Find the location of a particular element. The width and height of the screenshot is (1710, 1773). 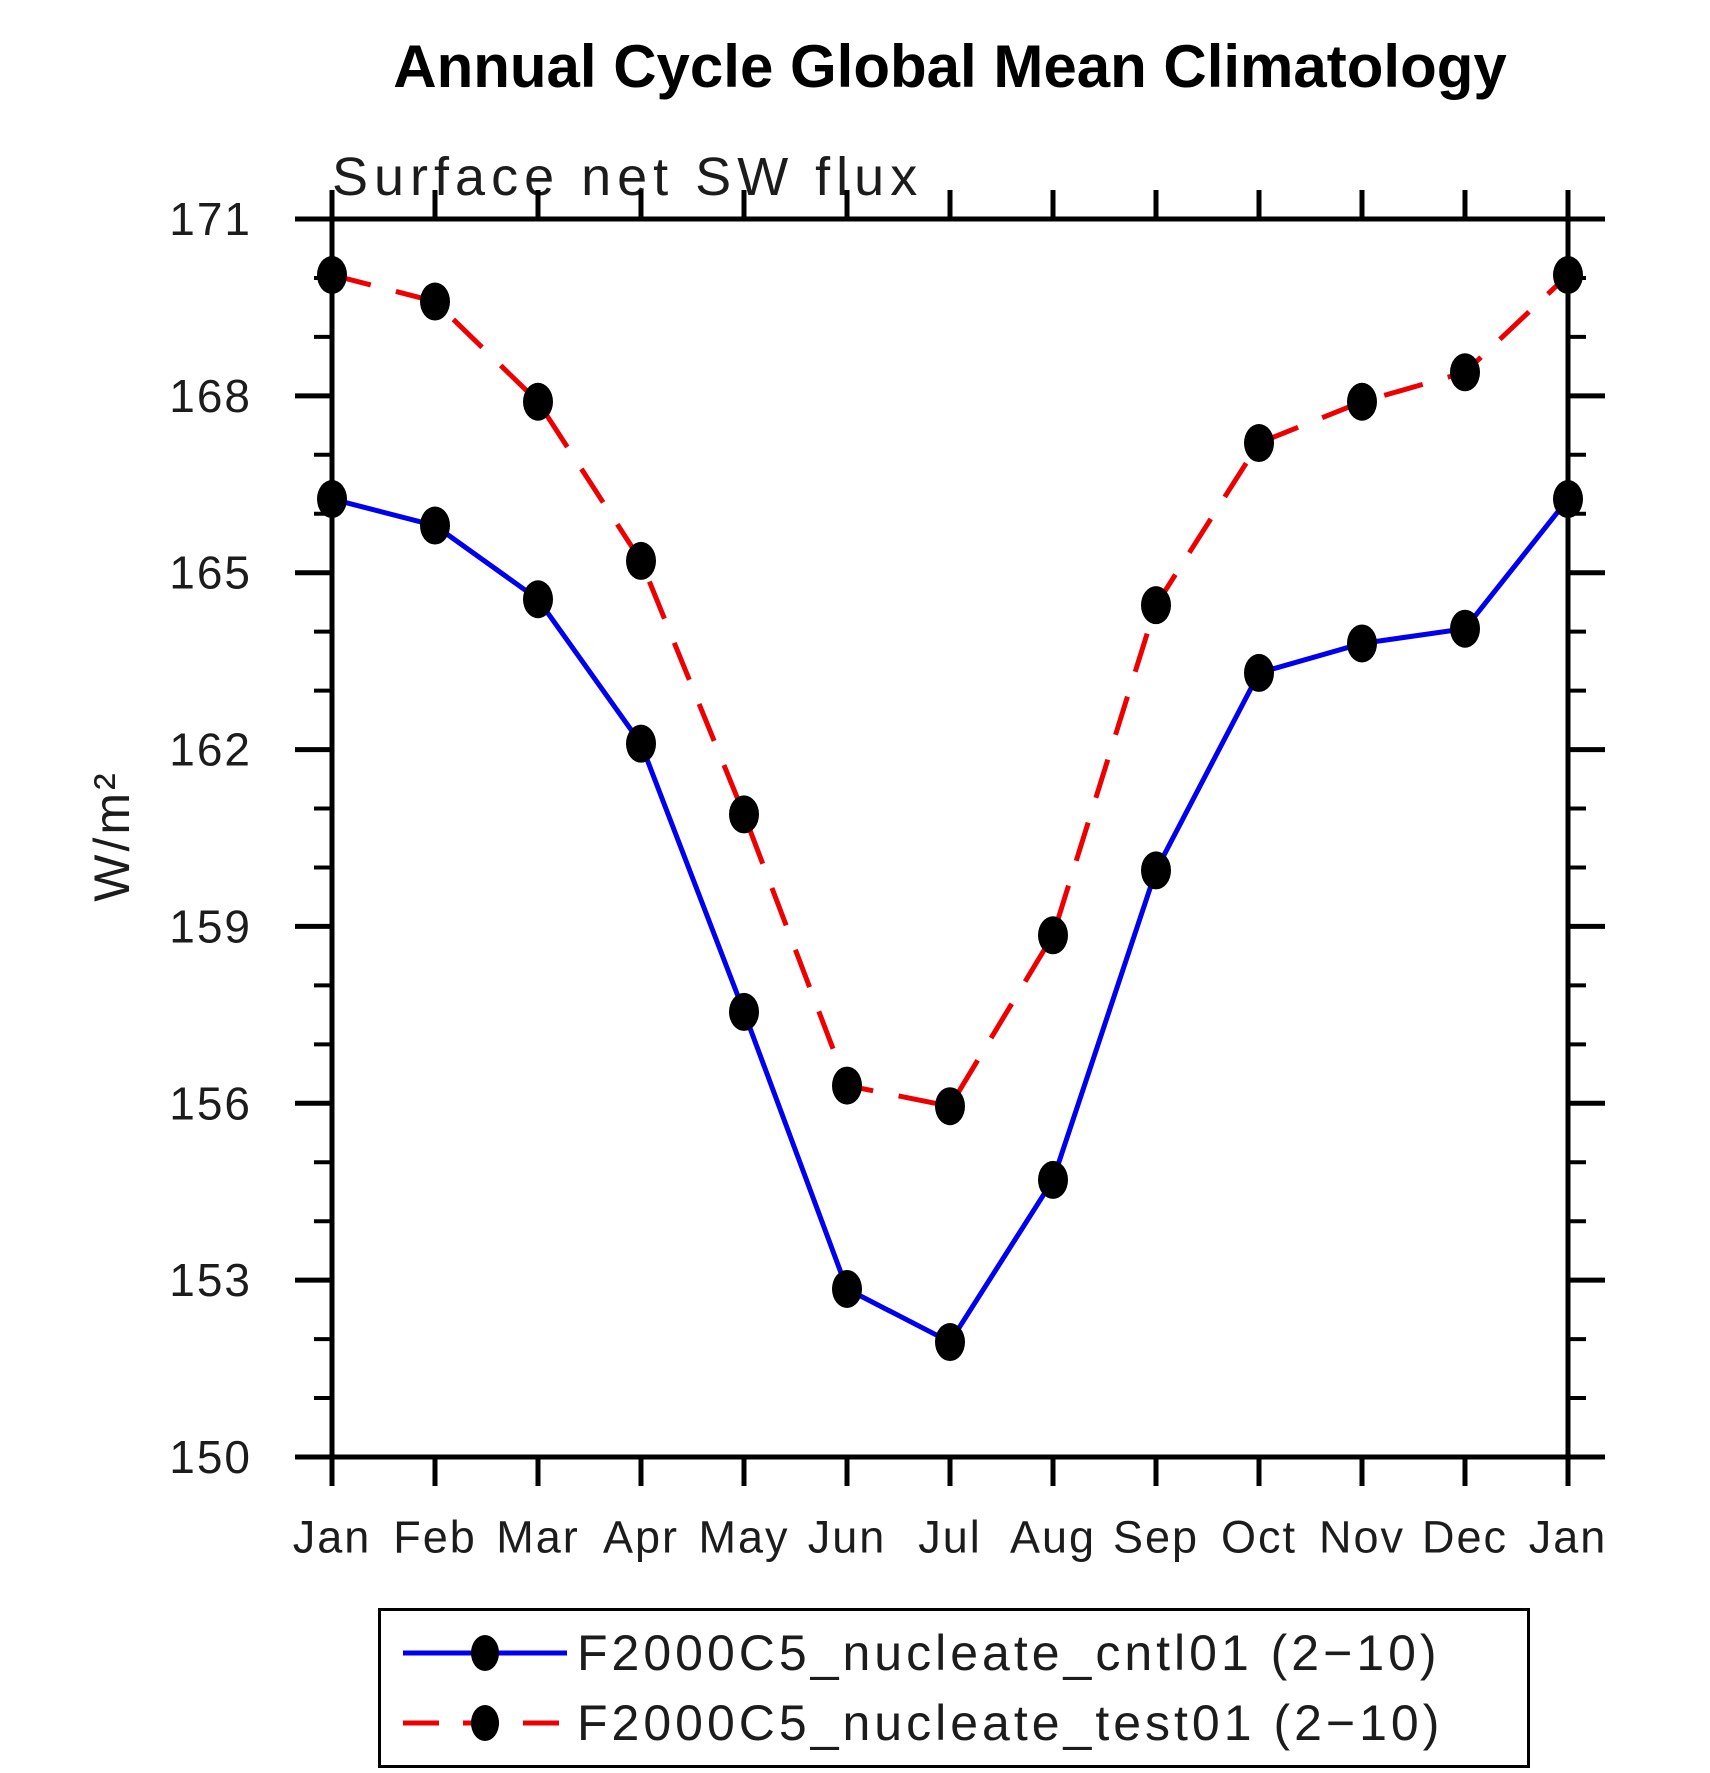

y-tick-label: 171 is located at coordinates (210, 219).